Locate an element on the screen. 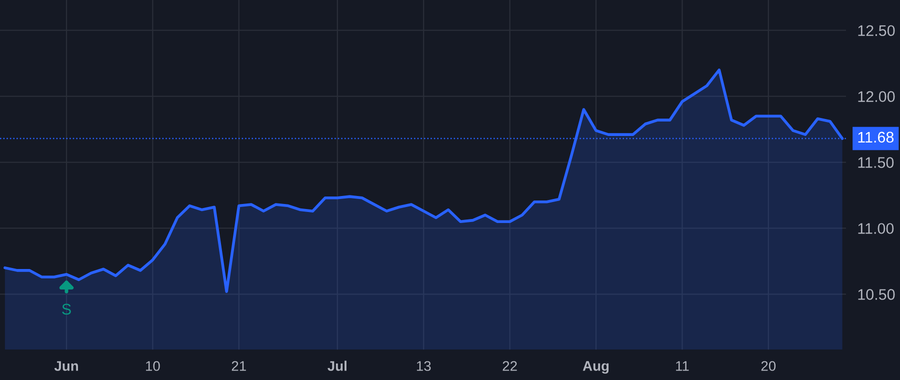  x-tick-label: 22 is located at coordinates (509, 366).